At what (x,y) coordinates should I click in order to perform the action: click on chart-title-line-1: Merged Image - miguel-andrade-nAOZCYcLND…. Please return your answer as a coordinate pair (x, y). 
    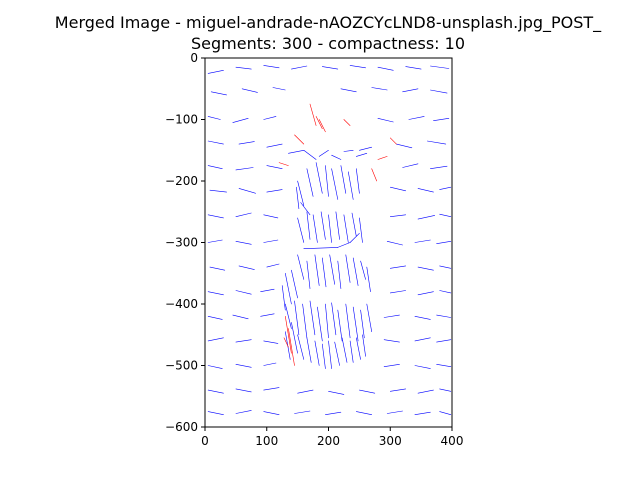
    Looking at the image, I should click on (328, 22).